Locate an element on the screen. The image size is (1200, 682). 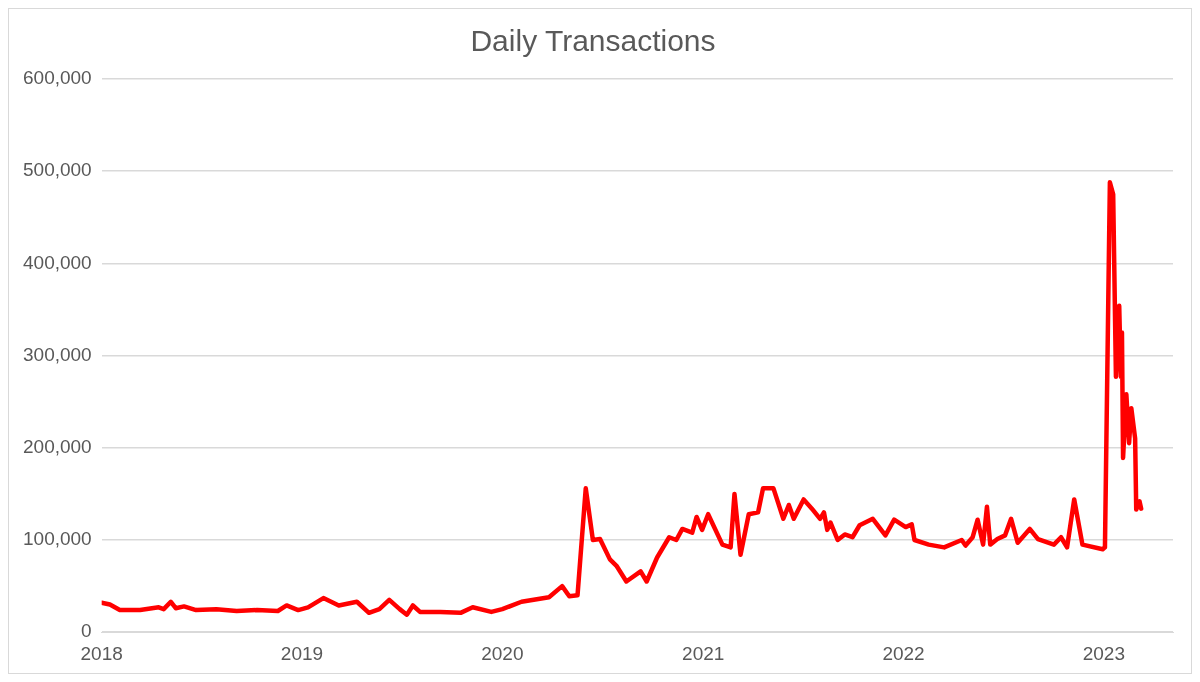
x-tick-label: 2018 is located at coordinates (101, 653).